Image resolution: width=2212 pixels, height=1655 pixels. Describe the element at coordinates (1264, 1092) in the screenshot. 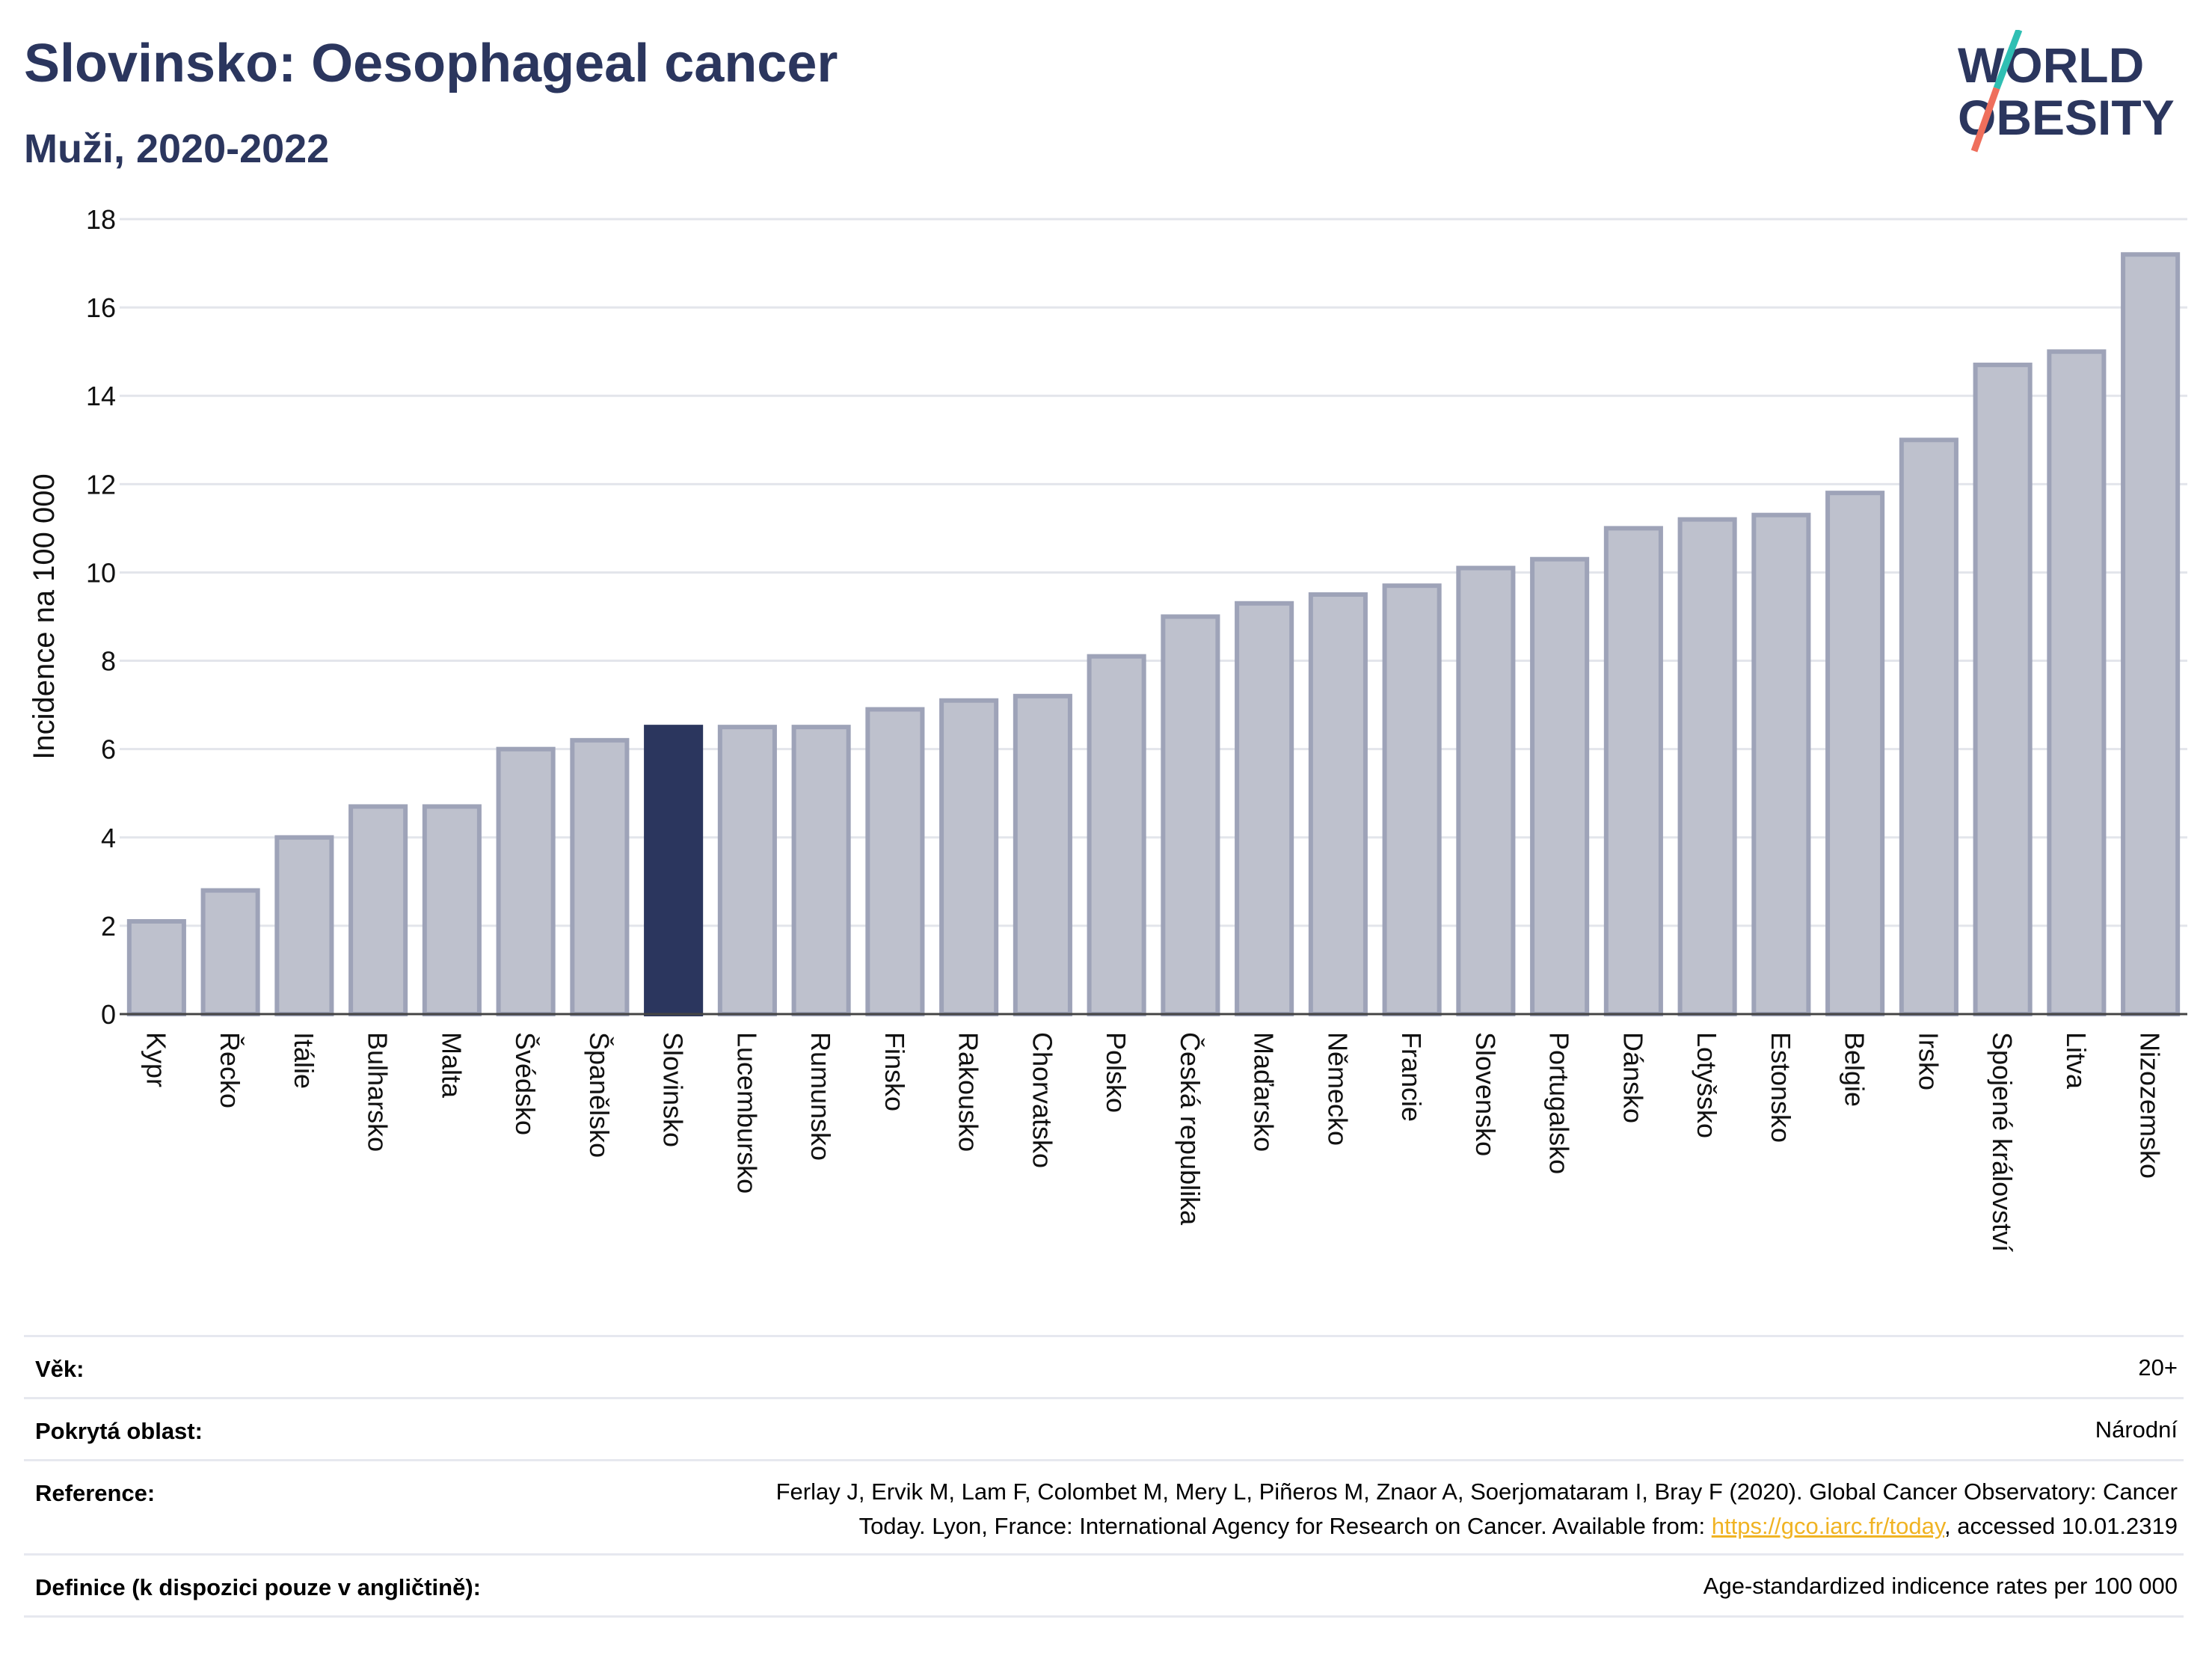

I see `x-tick-label: Maďarsko` at that location.